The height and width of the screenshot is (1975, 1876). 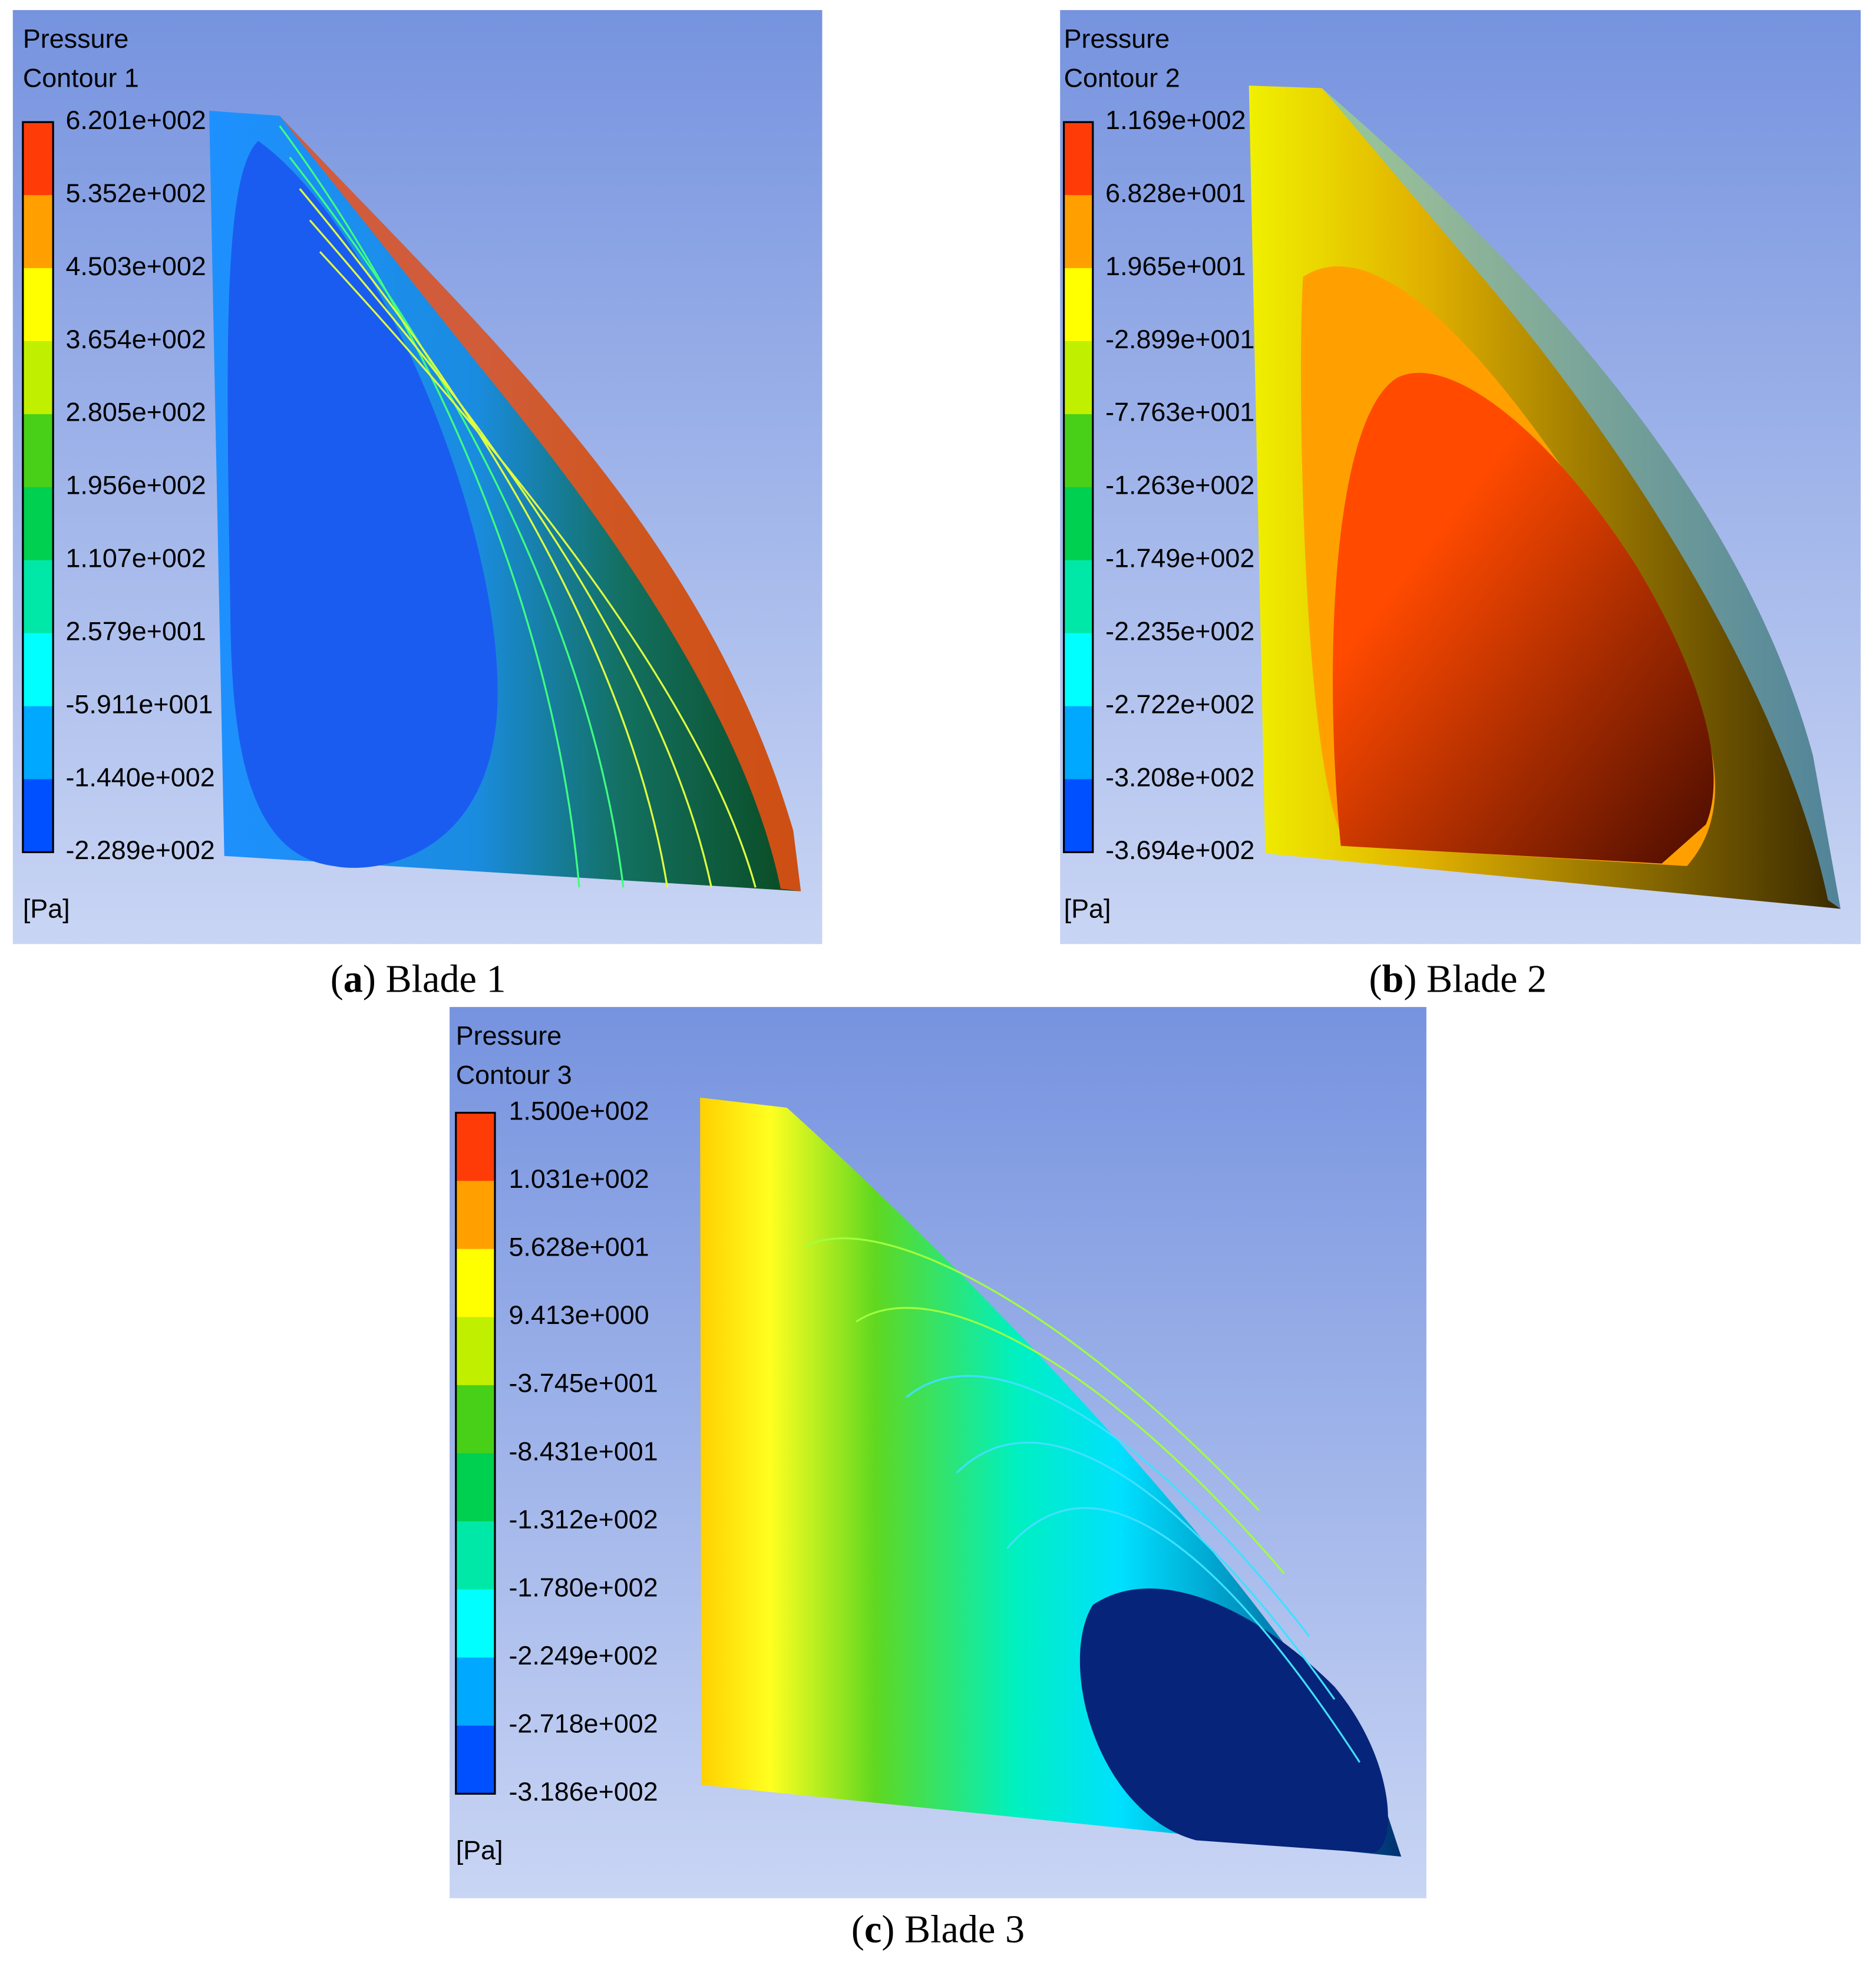 I want to click on colorbar-label: 1.965e+001, so click(x=1175, y=266).